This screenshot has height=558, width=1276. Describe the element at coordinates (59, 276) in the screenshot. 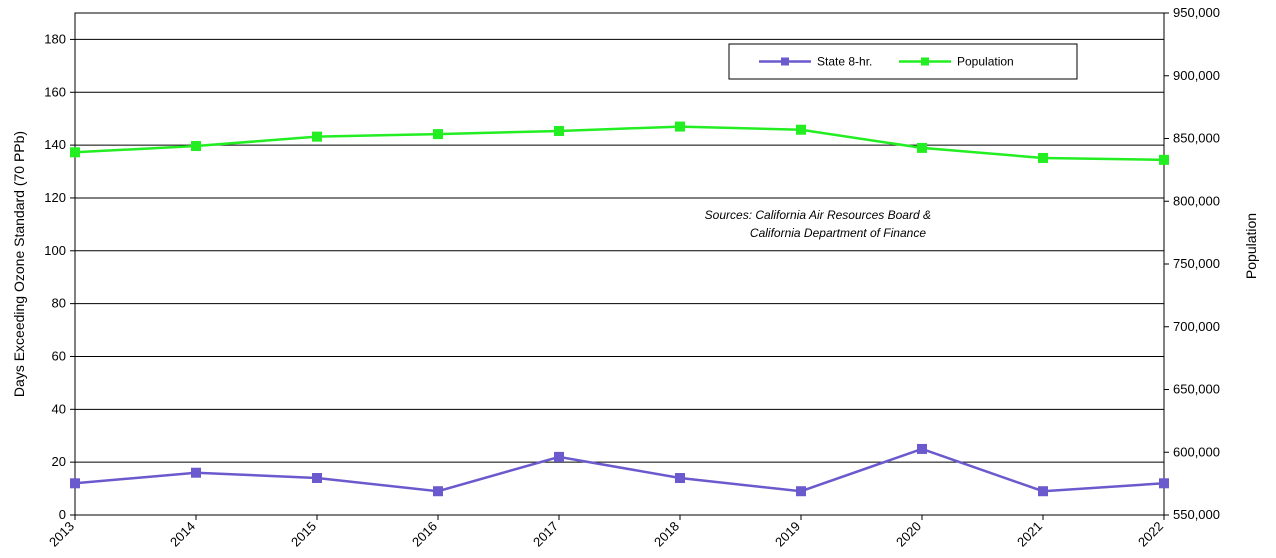

I see `left-axis: 0 20 40 60 80 100 120 140 160 180` at that location.